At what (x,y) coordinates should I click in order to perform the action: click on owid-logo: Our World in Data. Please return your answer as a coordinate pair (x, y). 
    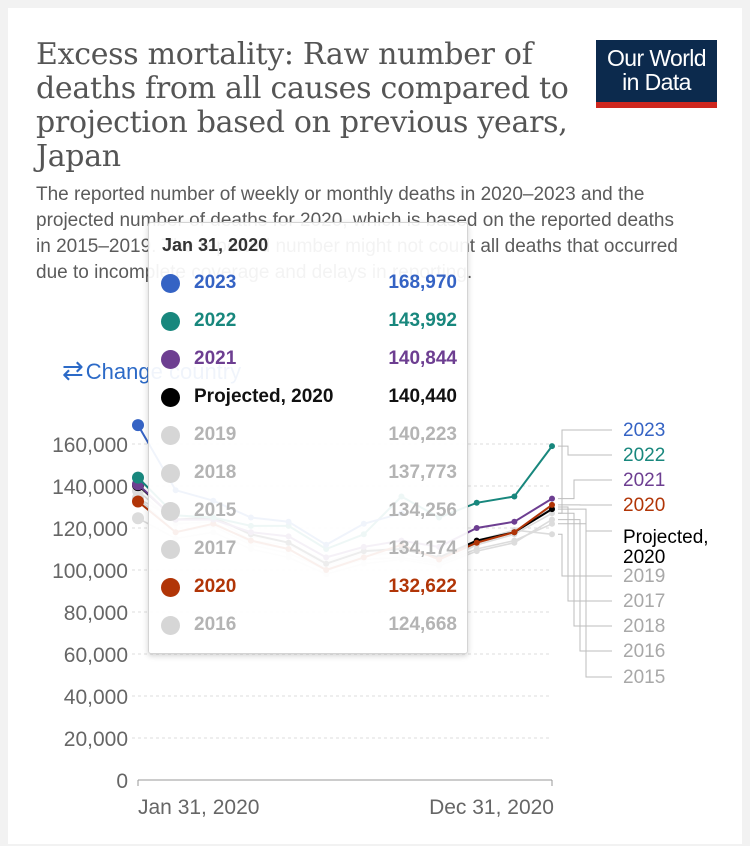
    Looking at the image, I should click on (656, 74).